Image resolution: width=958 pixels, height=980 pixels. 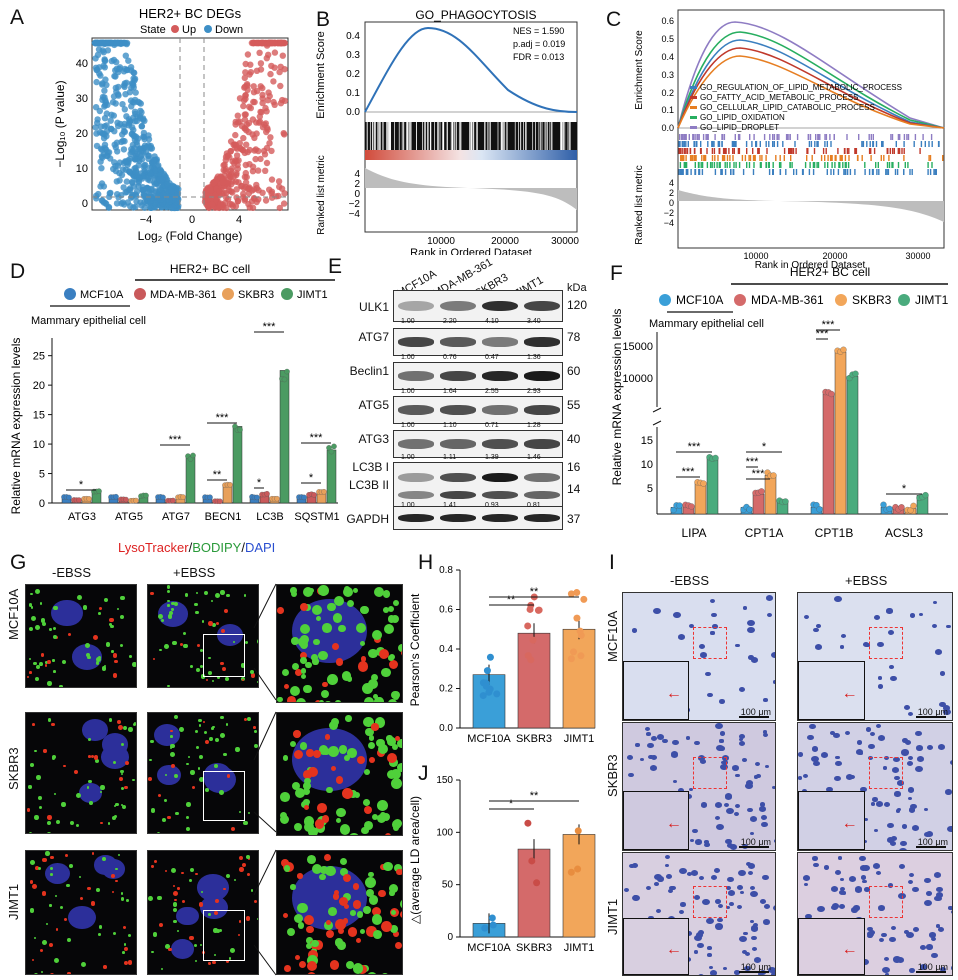 What do you see at coordinates (450, 457) in the screenshot?
I see `quant-value: 1.11` at bounding box center [450, 457].